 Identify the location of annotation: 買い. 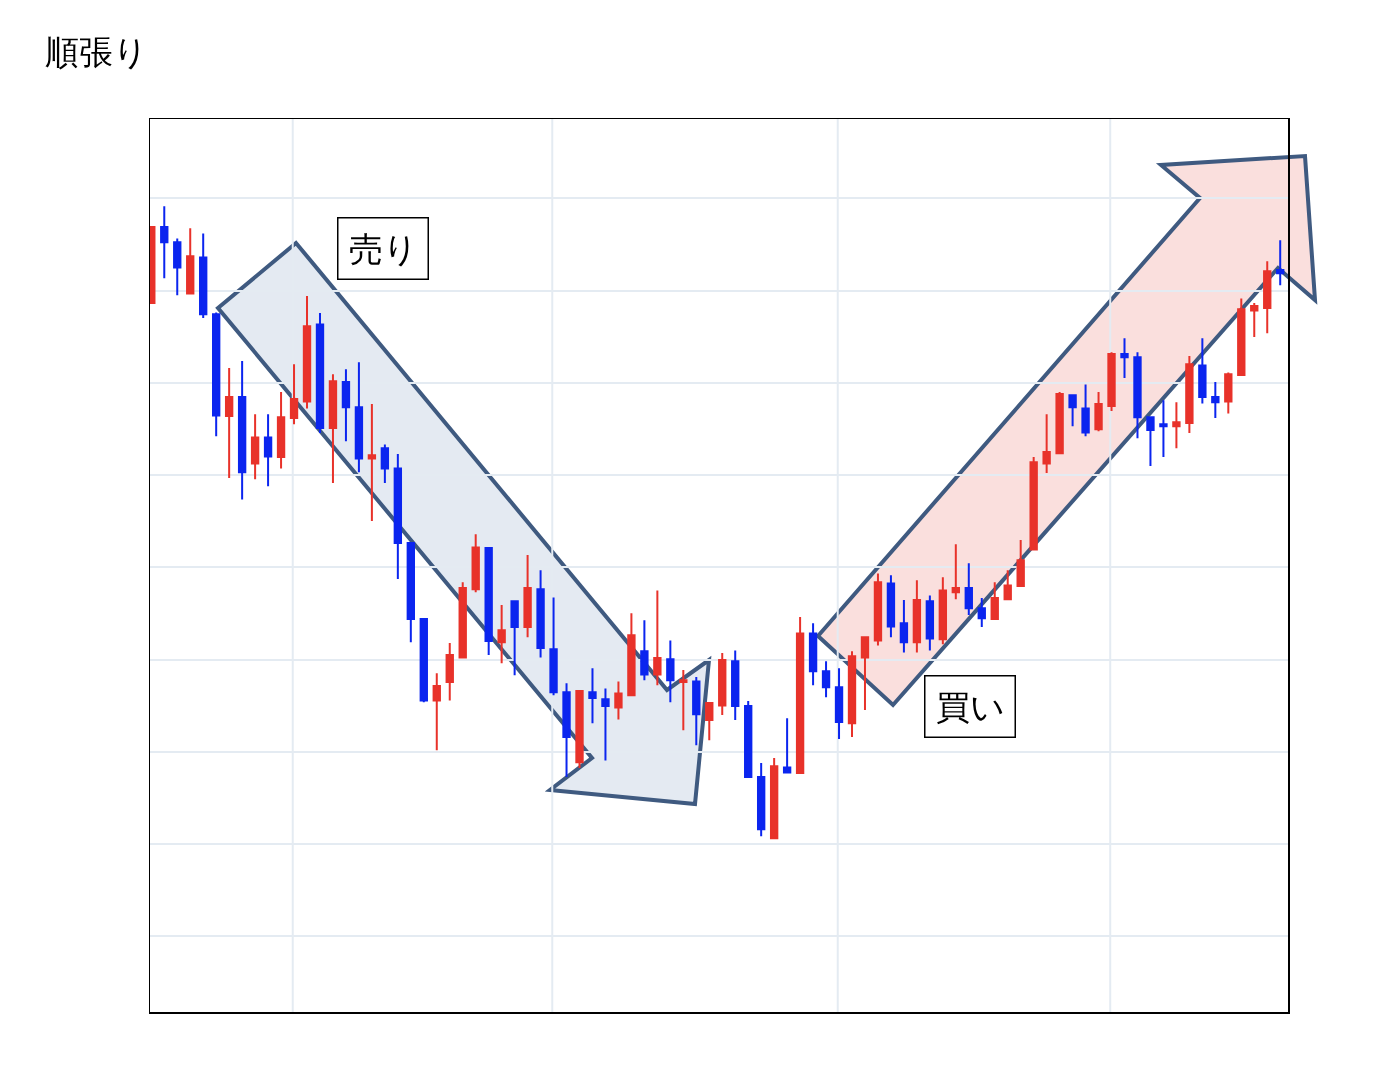
(970, 706).